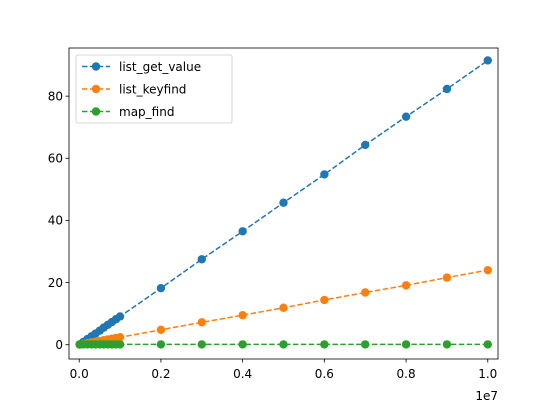 This screenshot has width=553, height=405. I want to click on y-tick-label: 0, so click(59, 345).